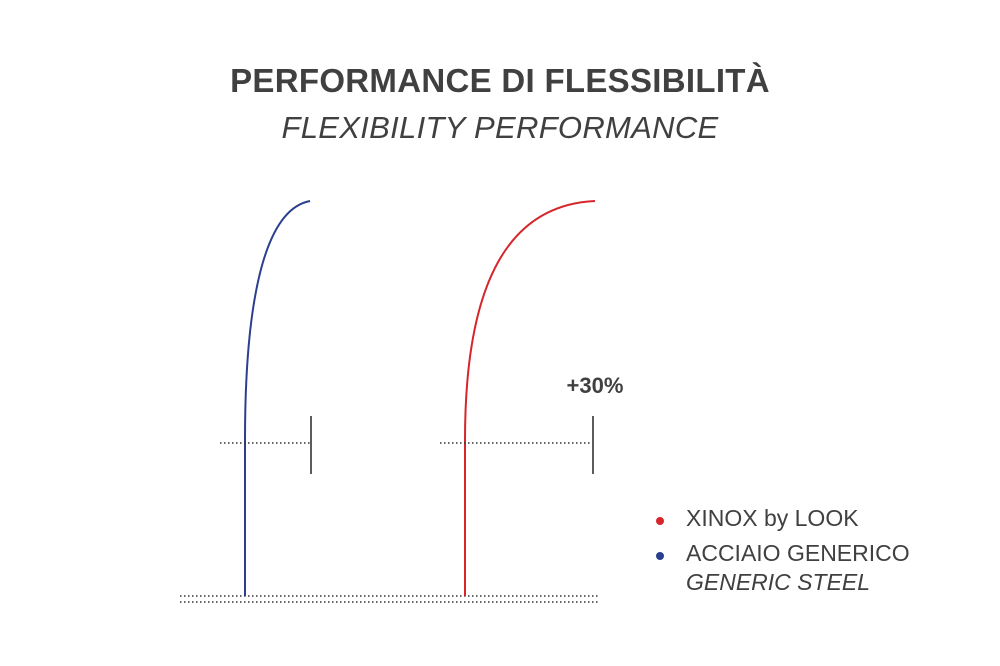  What do you see at coordinates (530, 398) in the screenshot?
I see `xinox-rod-curve` at bounding box center [530, 398].